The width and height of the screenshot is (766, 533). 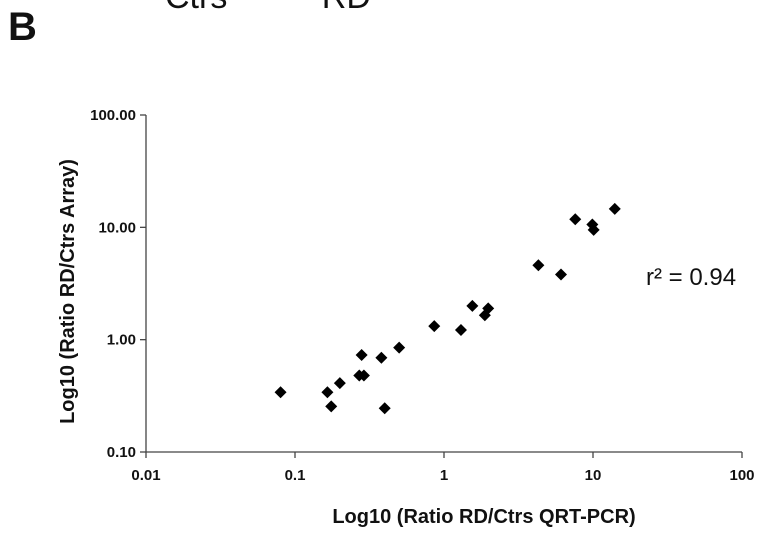 I want to click on panel-label: B, so click(x=22, y=27).